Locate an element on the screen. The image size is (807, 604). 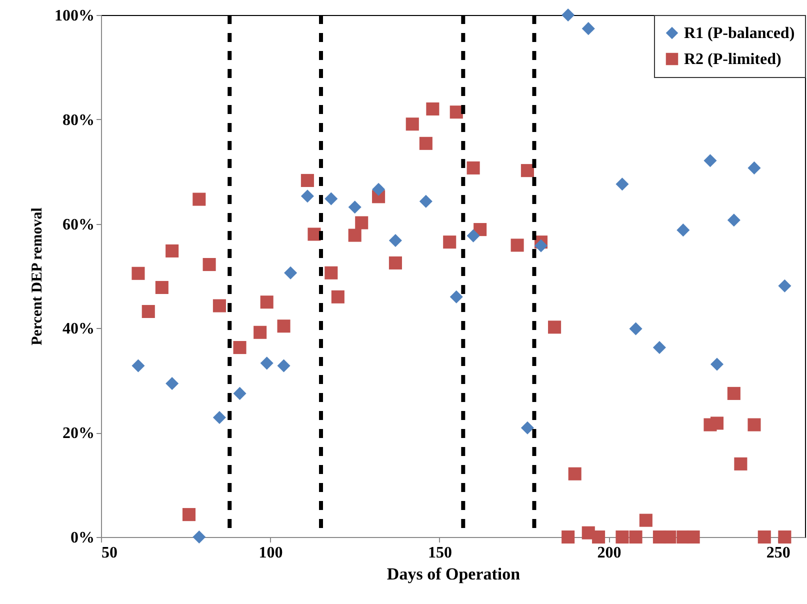
x-tick-label: 100 is located at coordinates (270, 553).